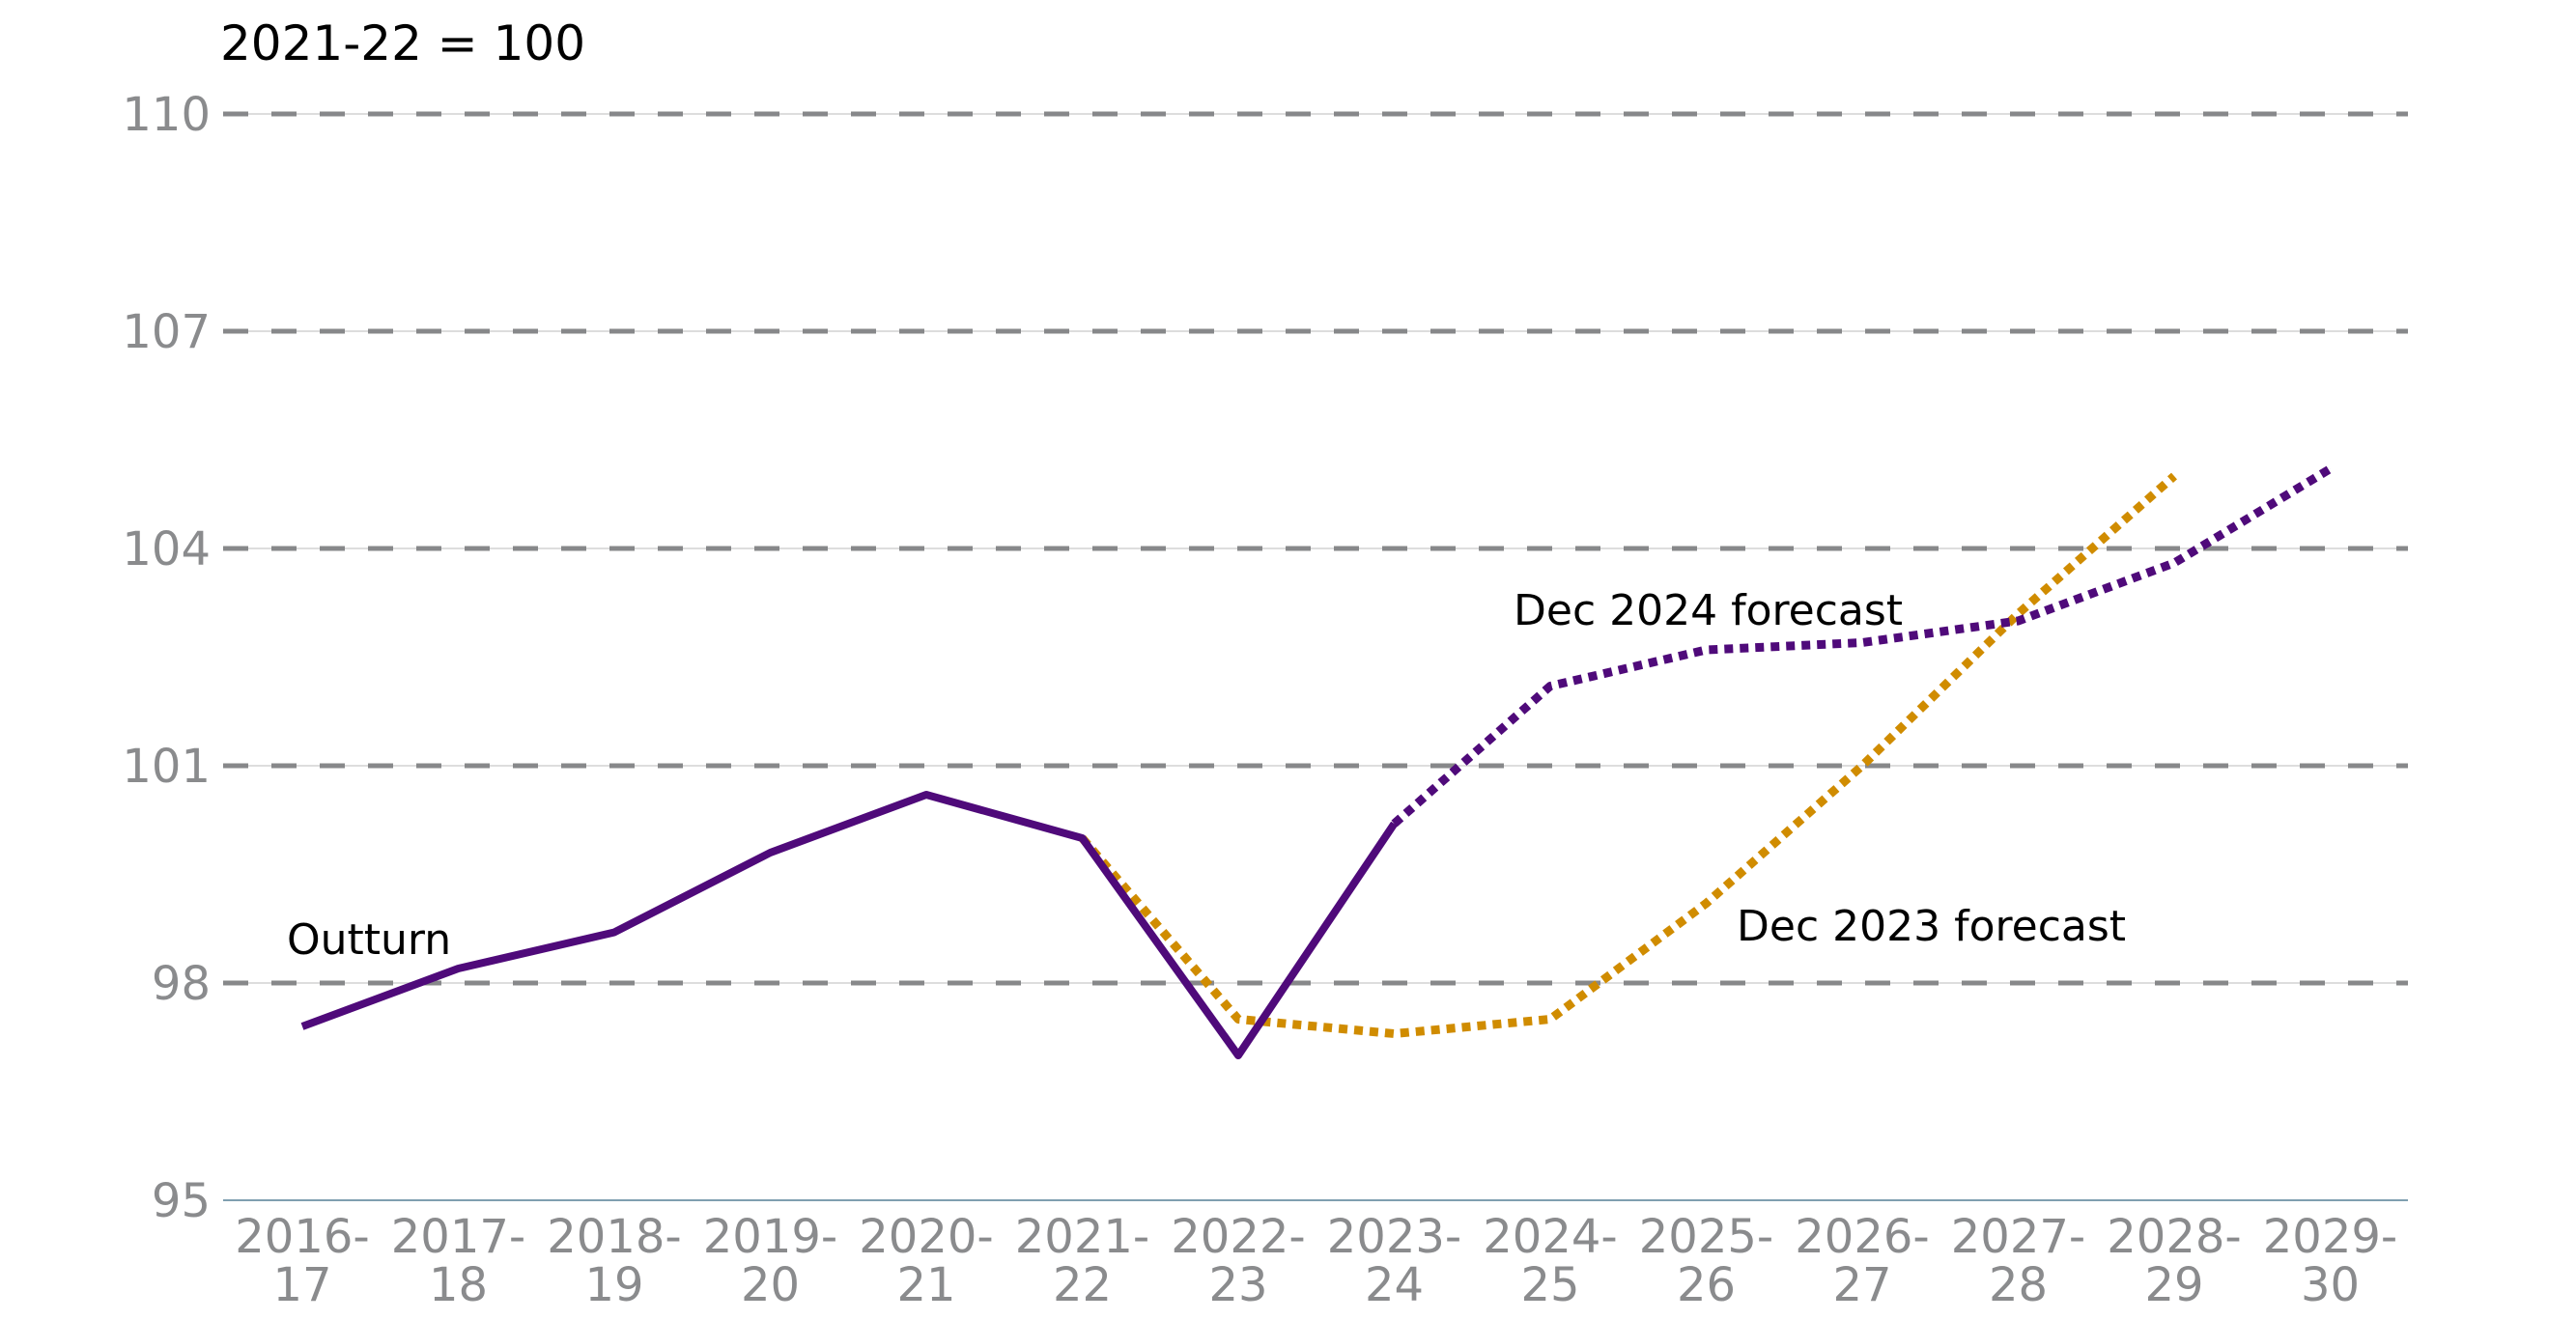 The image size is (2576, 1320). What do you see at coordinates (1708, 610) in the screenshot?
I see `label-dec-2024-forecast: Dec 2024 forecast` at bounding box center [1708, 610].